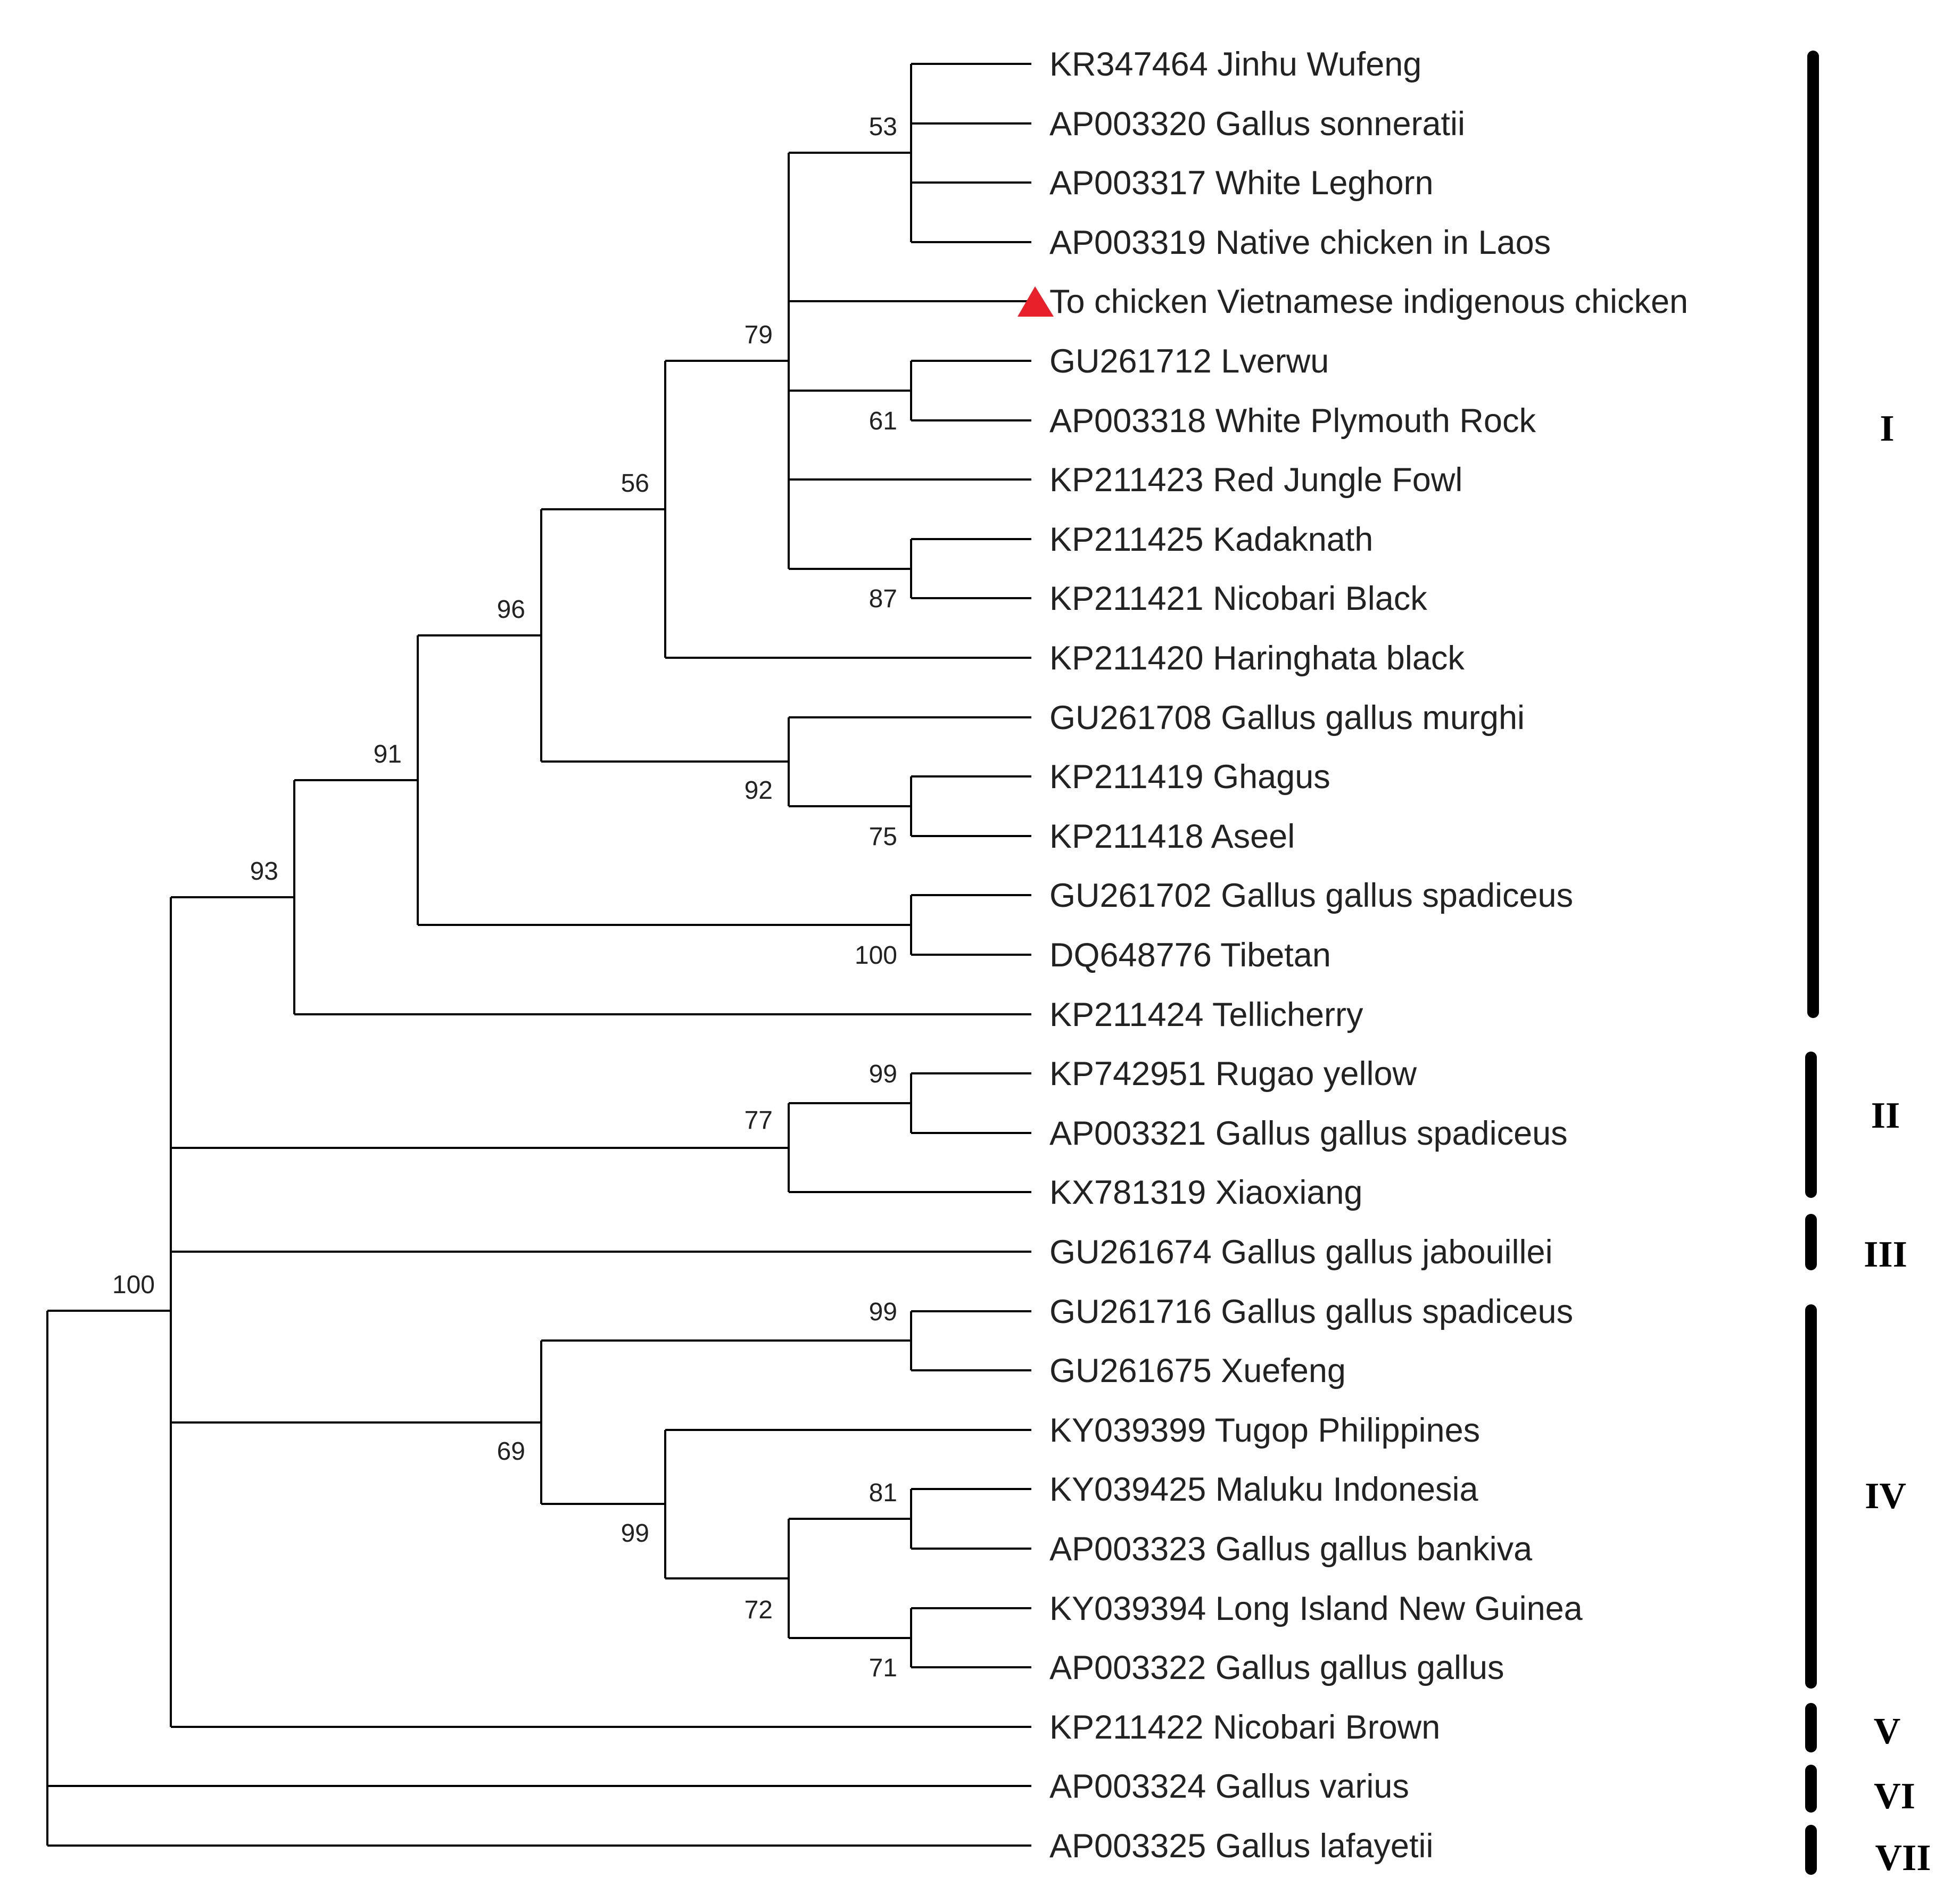 Image resolution: width=1960 pixels, height=1886 pixels. I want to click on bootstrap-value: 72, so click(759, 1610).